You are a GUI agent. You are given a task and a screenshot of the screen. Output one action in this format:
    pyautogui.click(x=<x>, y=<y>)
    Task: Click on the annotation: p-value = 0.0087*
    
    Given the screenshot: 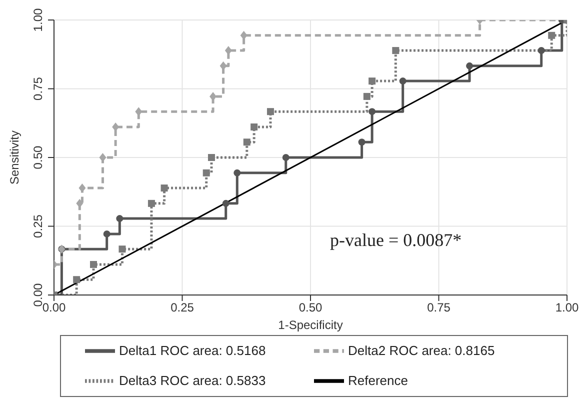 What is the action you would take?
    pyautogui.click(x=396, y=240)
    